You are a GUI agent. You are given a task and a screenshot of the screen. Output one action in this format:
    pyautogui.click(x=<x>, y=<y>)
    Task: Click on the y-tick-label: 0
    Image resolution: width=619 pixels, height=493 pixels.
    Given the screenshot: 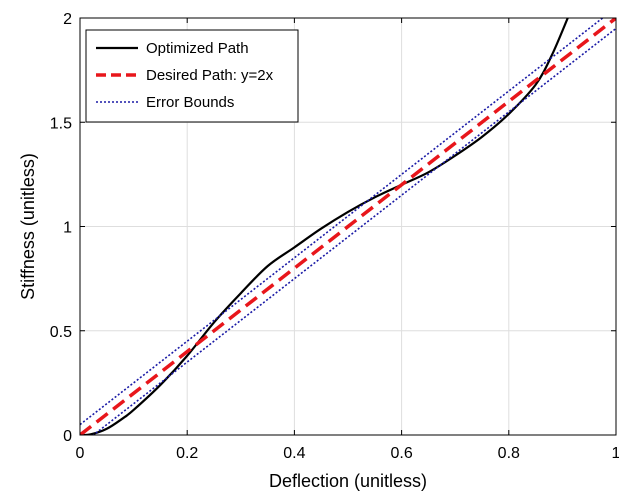 What is the action you would take?
    pyautogui.click(x=67, y=436)
    